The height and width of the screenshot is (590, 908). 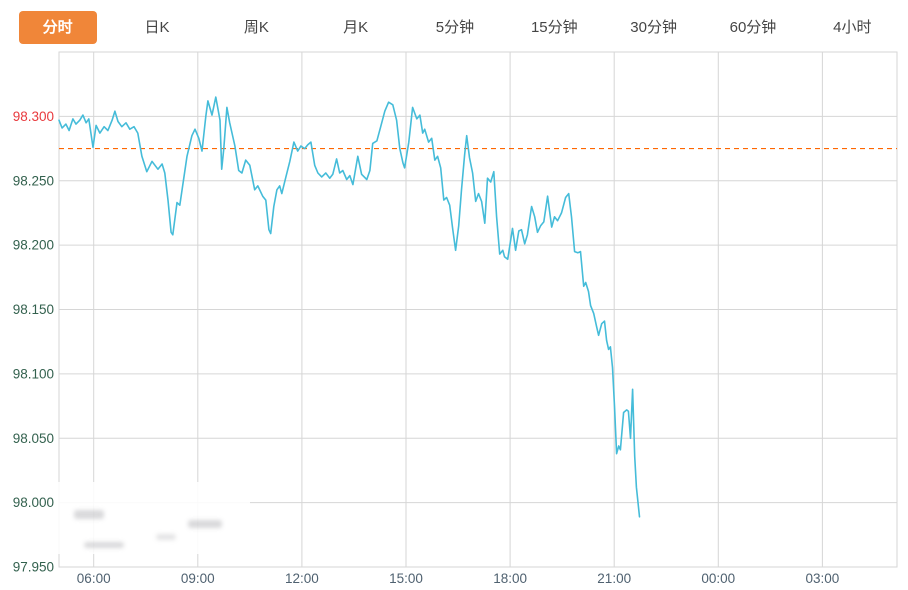 I want to click on y-axis-label: 98.250, so click(x=33, y=180).